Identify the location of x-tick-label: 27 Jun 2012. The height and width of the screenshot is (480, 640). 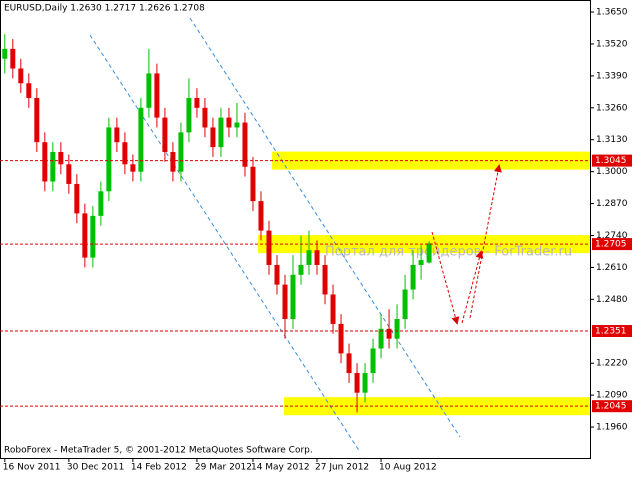
(342, 468).